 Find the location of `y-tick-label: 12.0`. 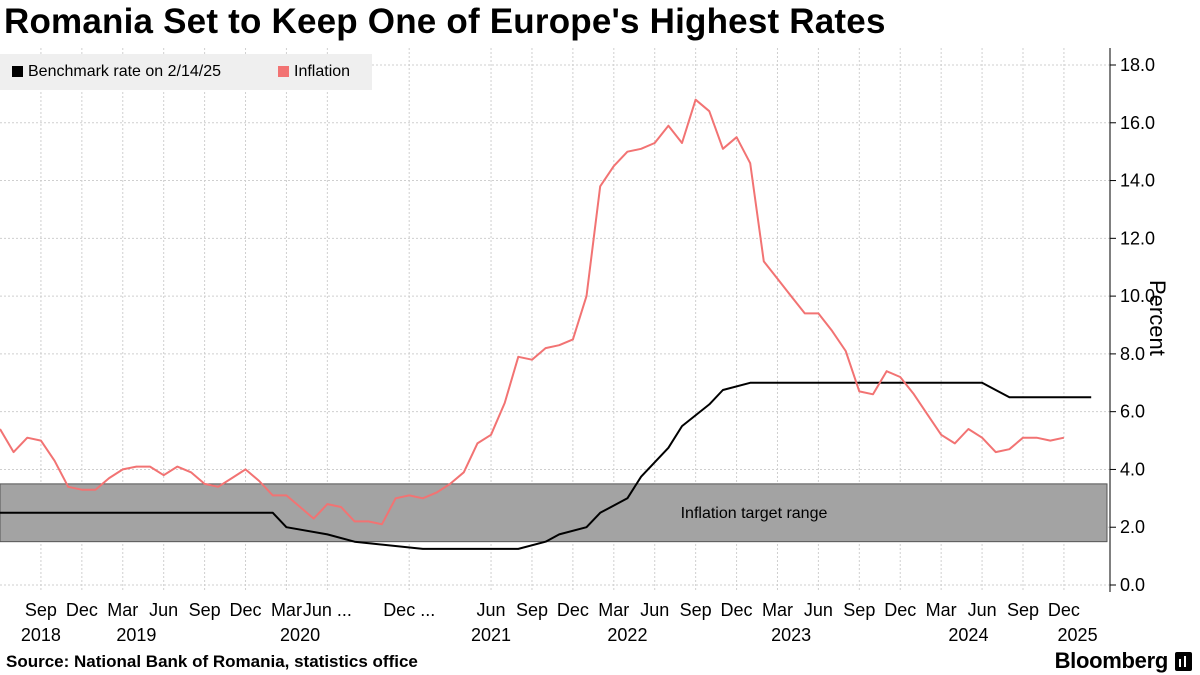

y-tick-label: 12.0 is located at coordinates (1137, 238).